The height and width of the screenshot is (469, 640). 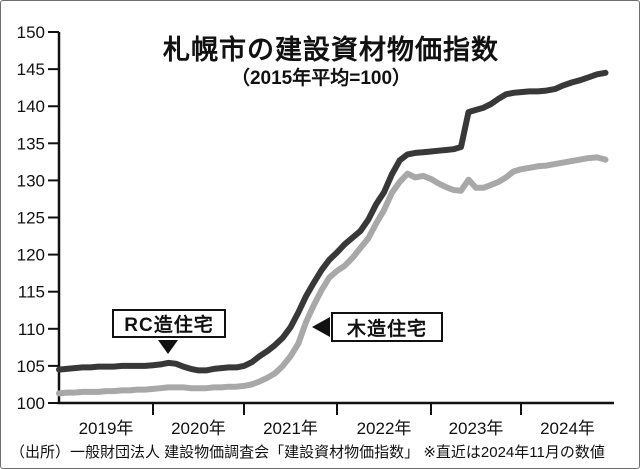 I want to click on y-tick-label: 140, so click(x=31, y=106).